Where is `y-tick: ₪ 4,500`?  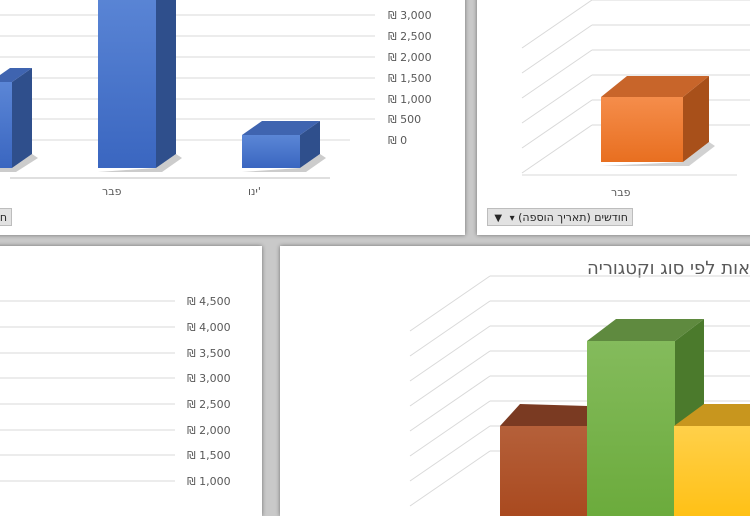 y-tick: ₪ 4,500 is located at coordinates (209, 301).